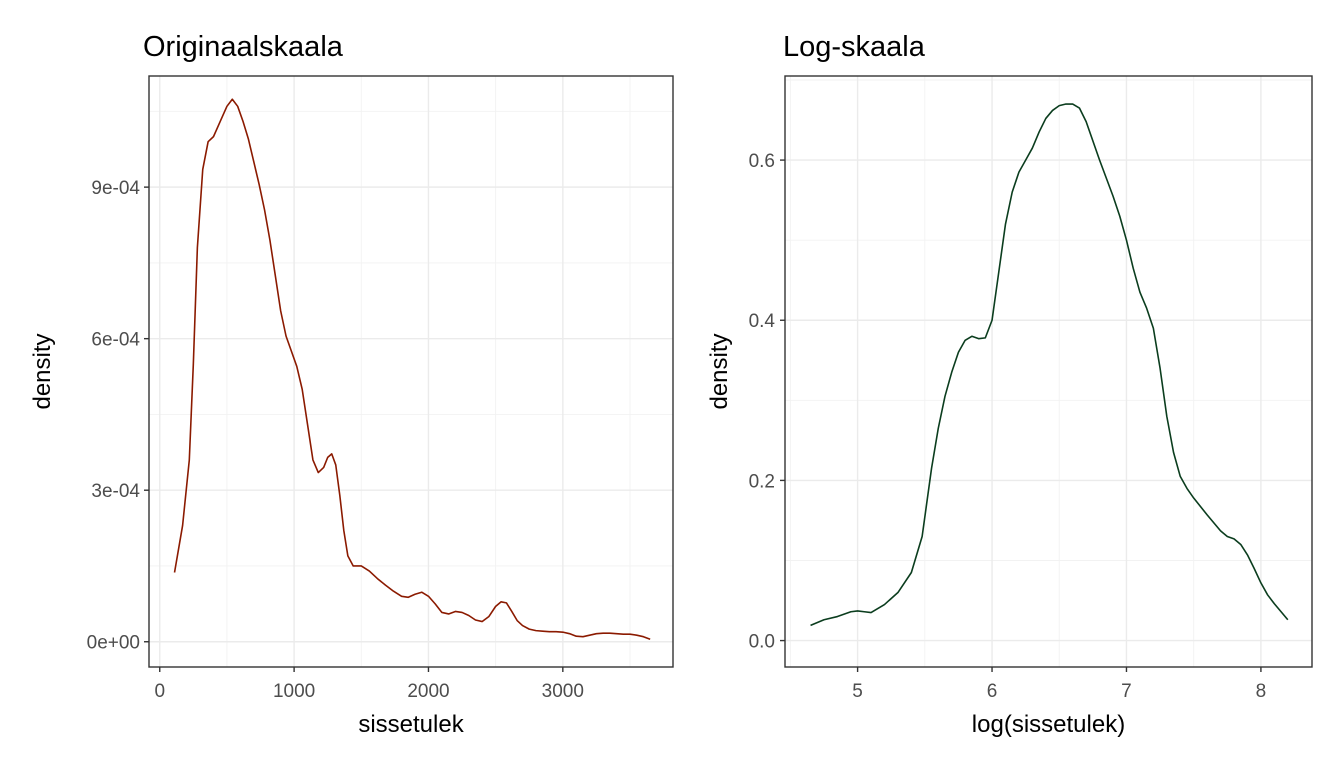 The image size is (1344, 773). What do you see at coordinates (294, 691) in the screenshot?
I see `x-tick-label: 1000` at bounding box center [294, 691].